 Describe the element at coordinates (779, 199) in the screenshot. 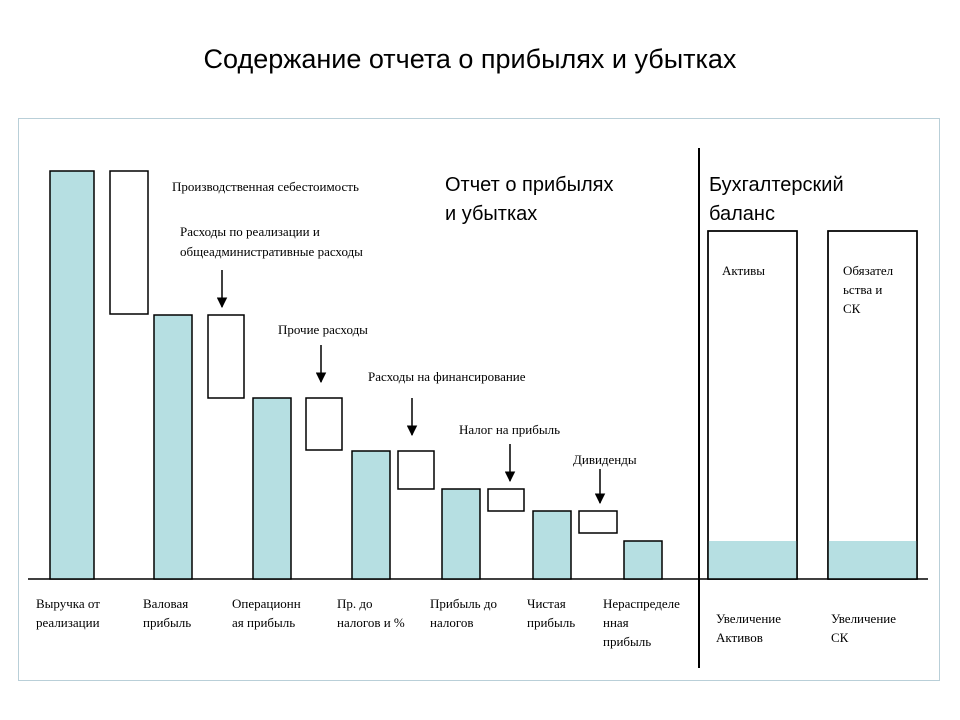

I see `section-title-balance: Бухгалтерский баланс` at that location.